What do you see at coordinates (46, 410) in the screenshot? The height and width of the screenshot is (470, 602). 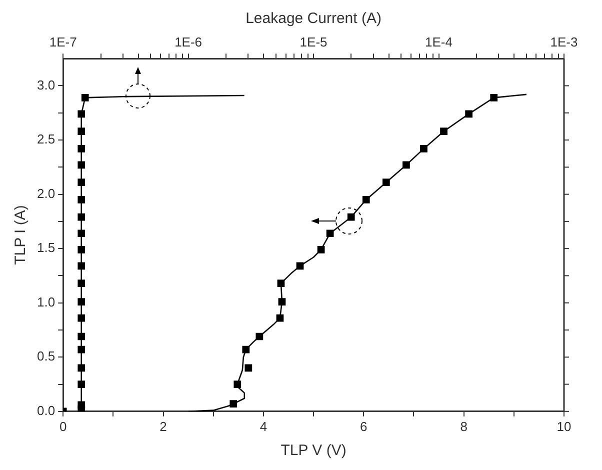 I see `y-tick-label: 0.0` at bounding box center [46, 410].